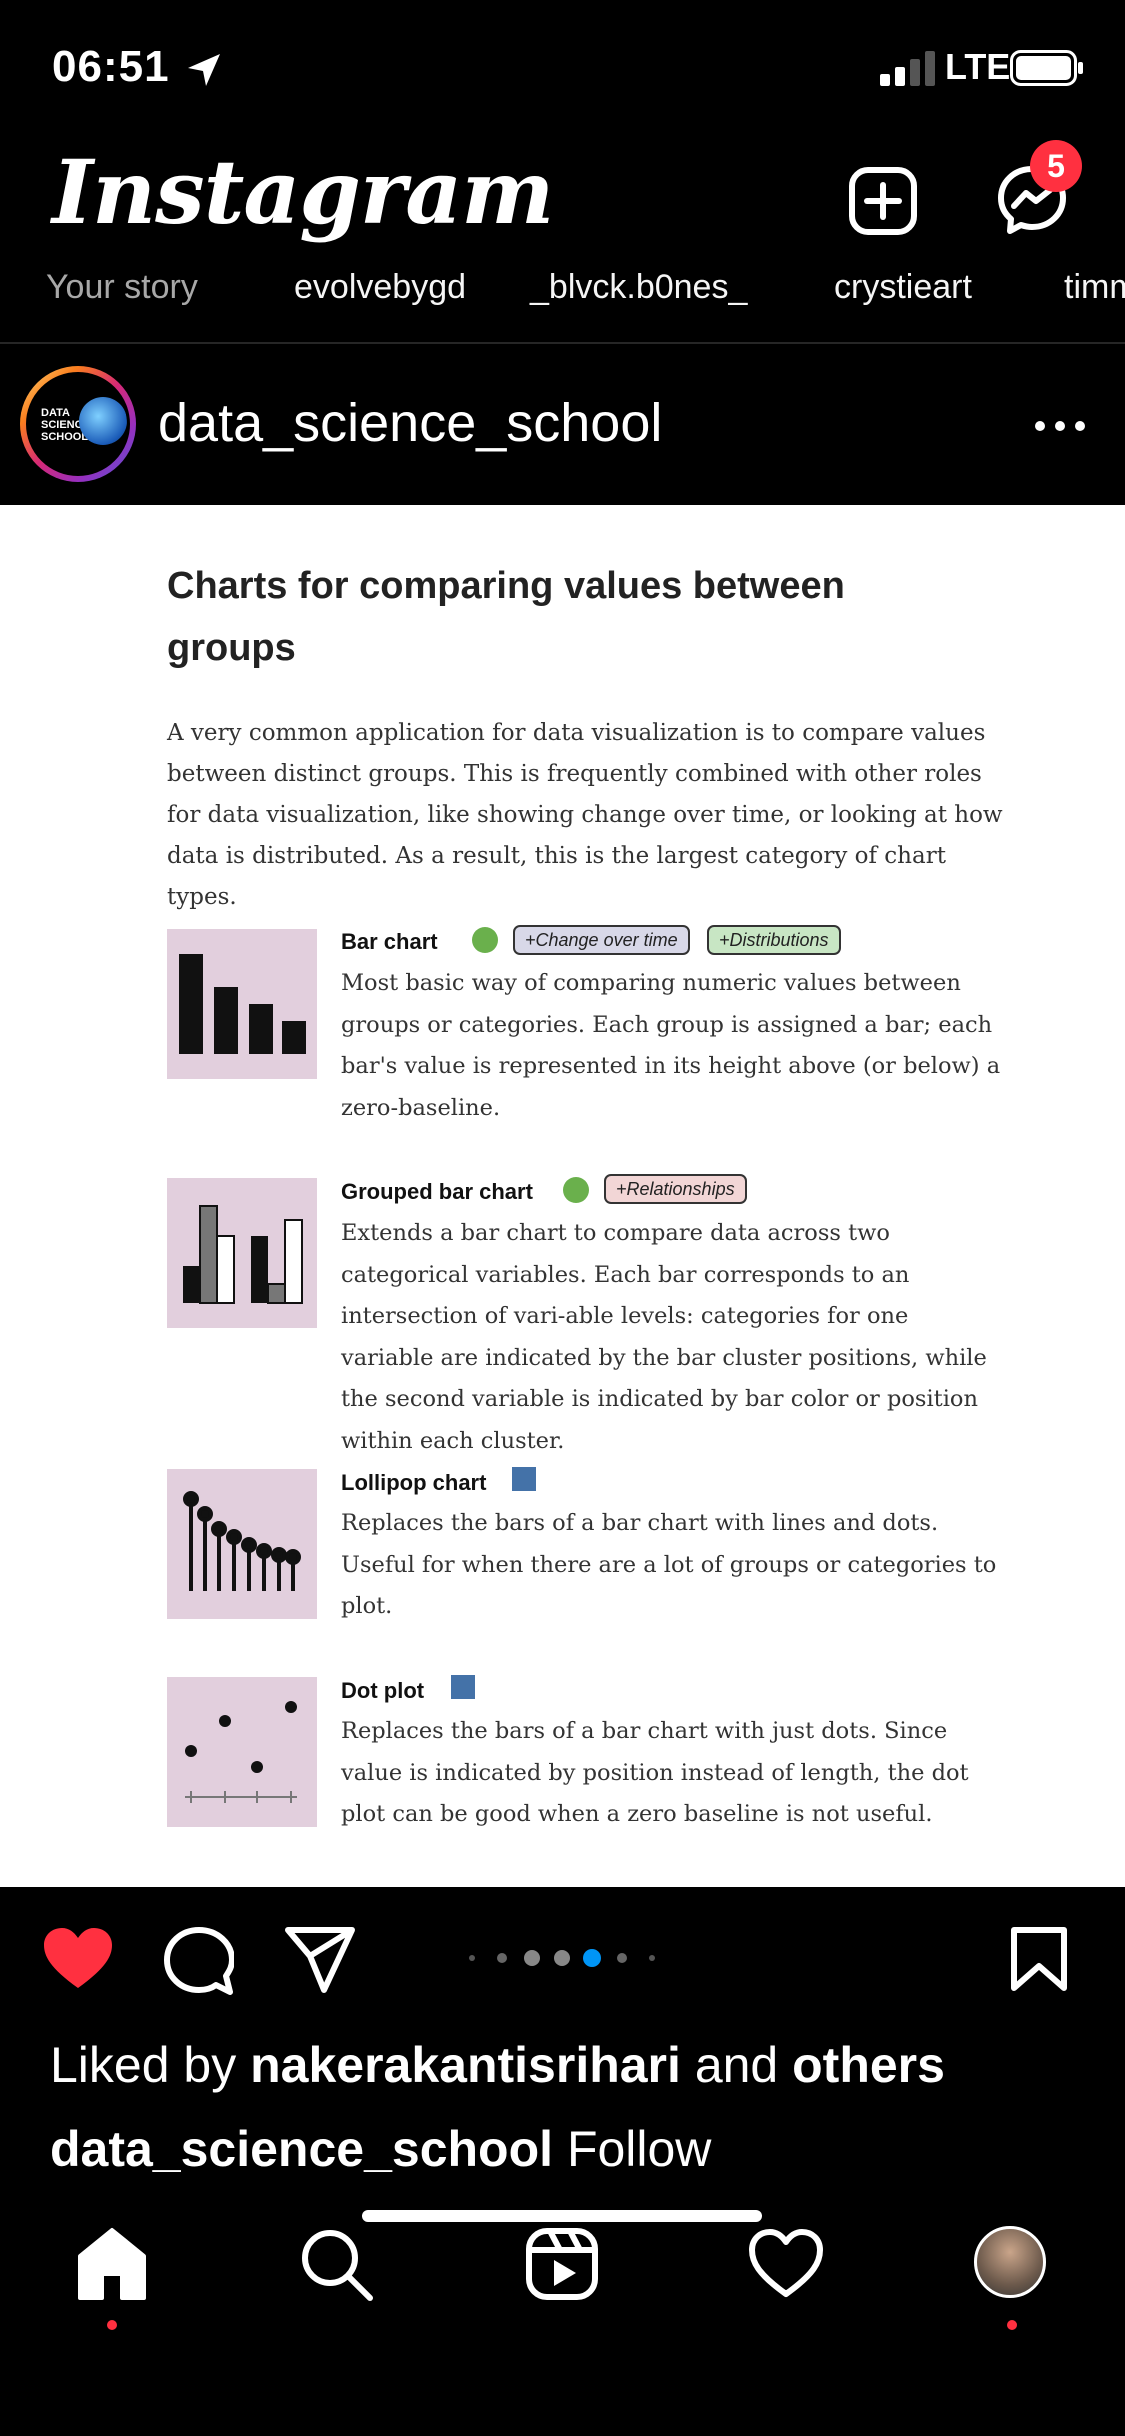  I want to click on location-arrow-icon, so click(204, 70).